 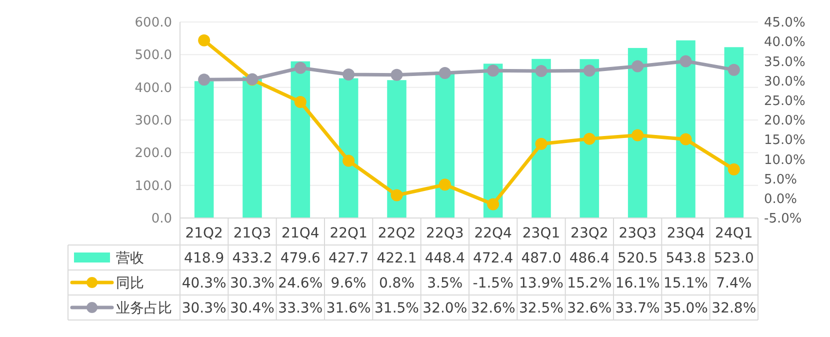 What do you see at coordinates (785, 82) in the screenshot?
I see `y2-tick-label: 30.0%` at bounding box center [785, 82].